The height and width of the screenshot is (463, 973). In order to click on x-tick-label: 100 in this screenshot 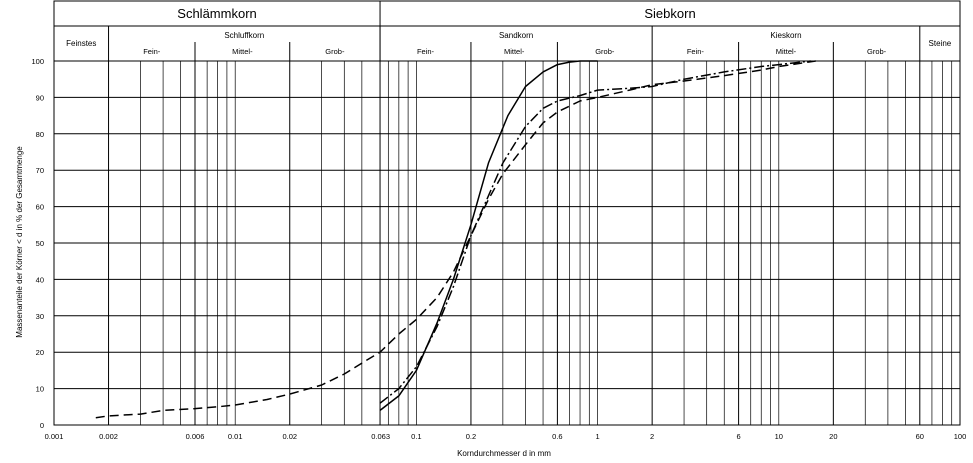, I will do `click(960, 436)`.